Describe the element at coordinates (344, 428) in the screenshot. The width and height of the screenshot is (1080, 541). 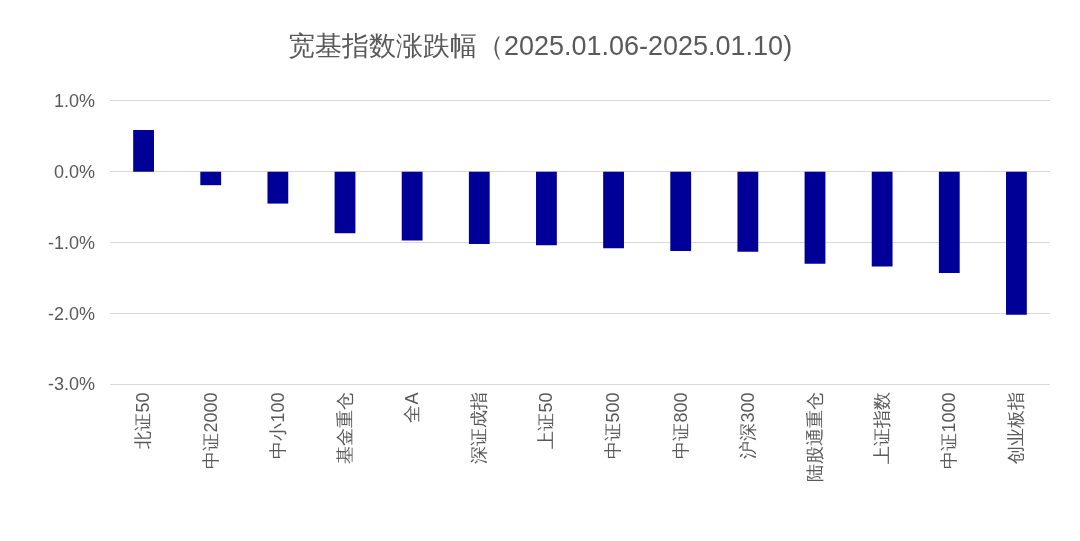
I see `x-tick-label: 基金重仓` at that location.